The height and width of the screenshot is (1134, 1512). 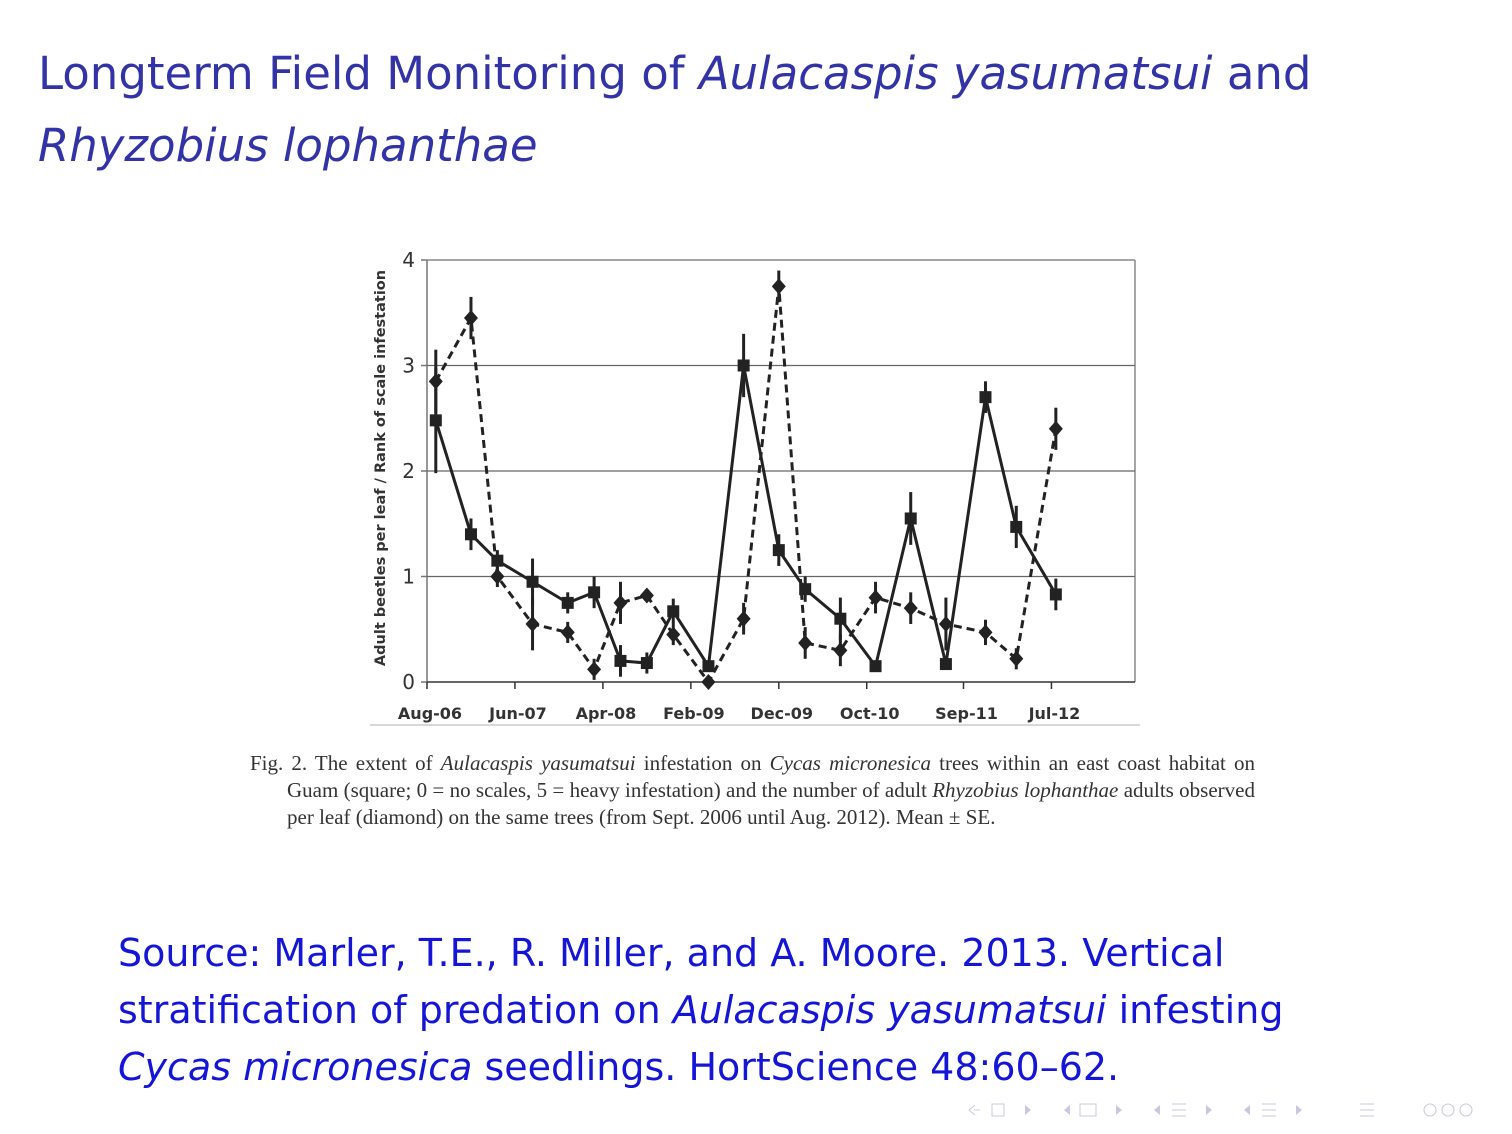 I want to click on text-run: seedlings. HortScience 48:60–62., so click(x=796, y=1067).